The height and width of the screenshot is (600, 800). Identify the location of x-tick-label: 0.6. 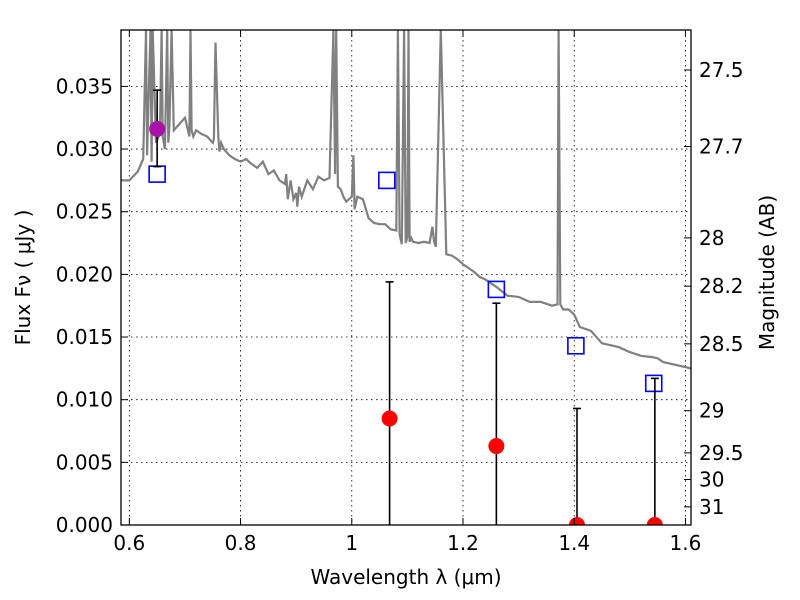
(129, 543).